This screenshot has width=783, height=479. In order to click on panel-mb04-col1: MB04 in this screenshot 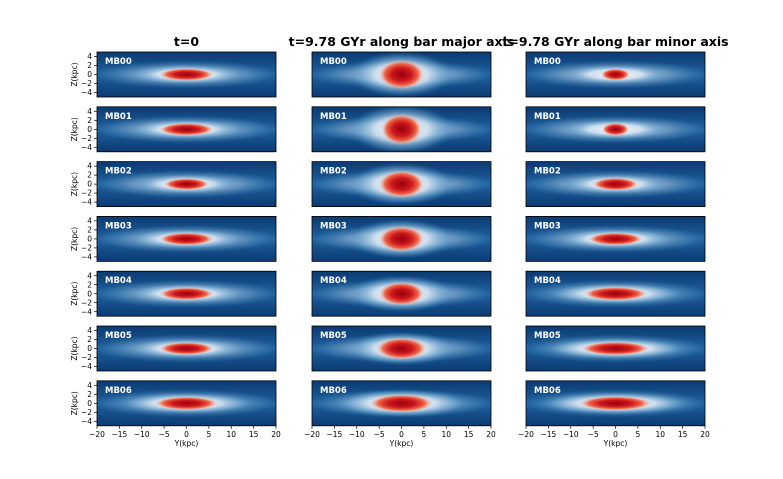, I will do `click(401, 293)`.